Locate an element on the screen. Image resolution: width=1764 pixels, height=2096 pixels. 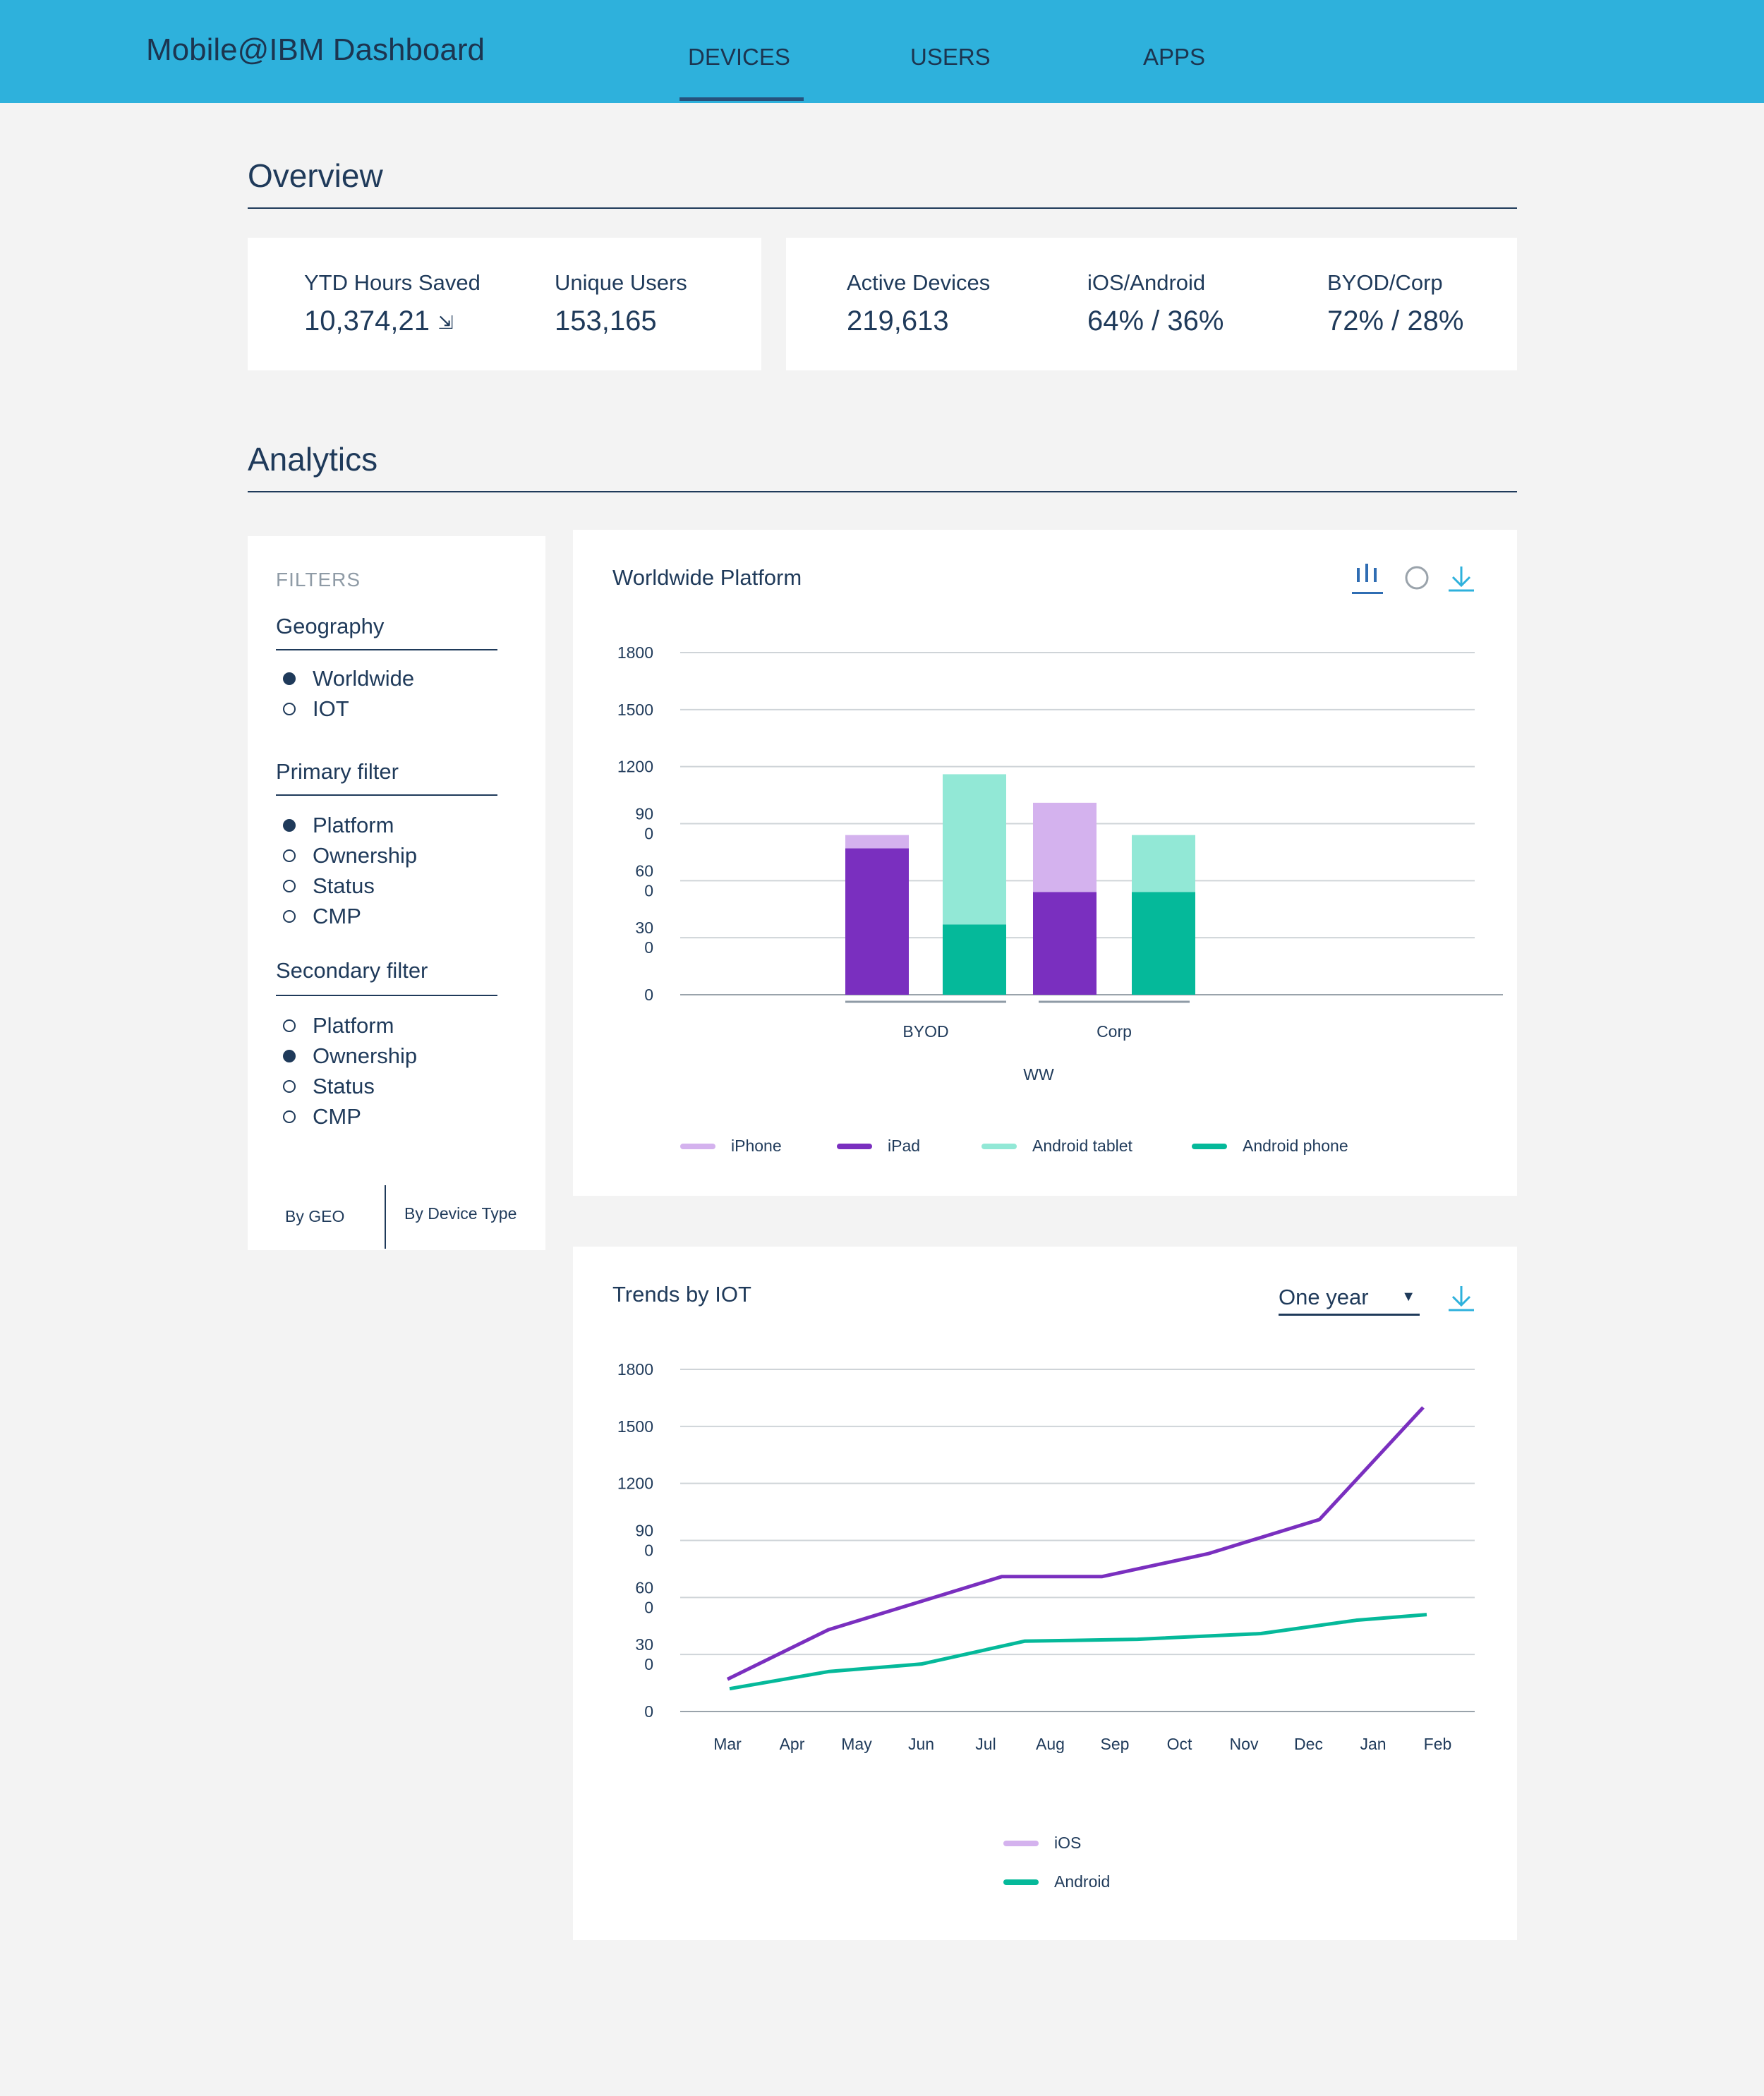
kpi-value-ytd-hours: 10,374,21 ⇲ is located at coordinates (379, 321).